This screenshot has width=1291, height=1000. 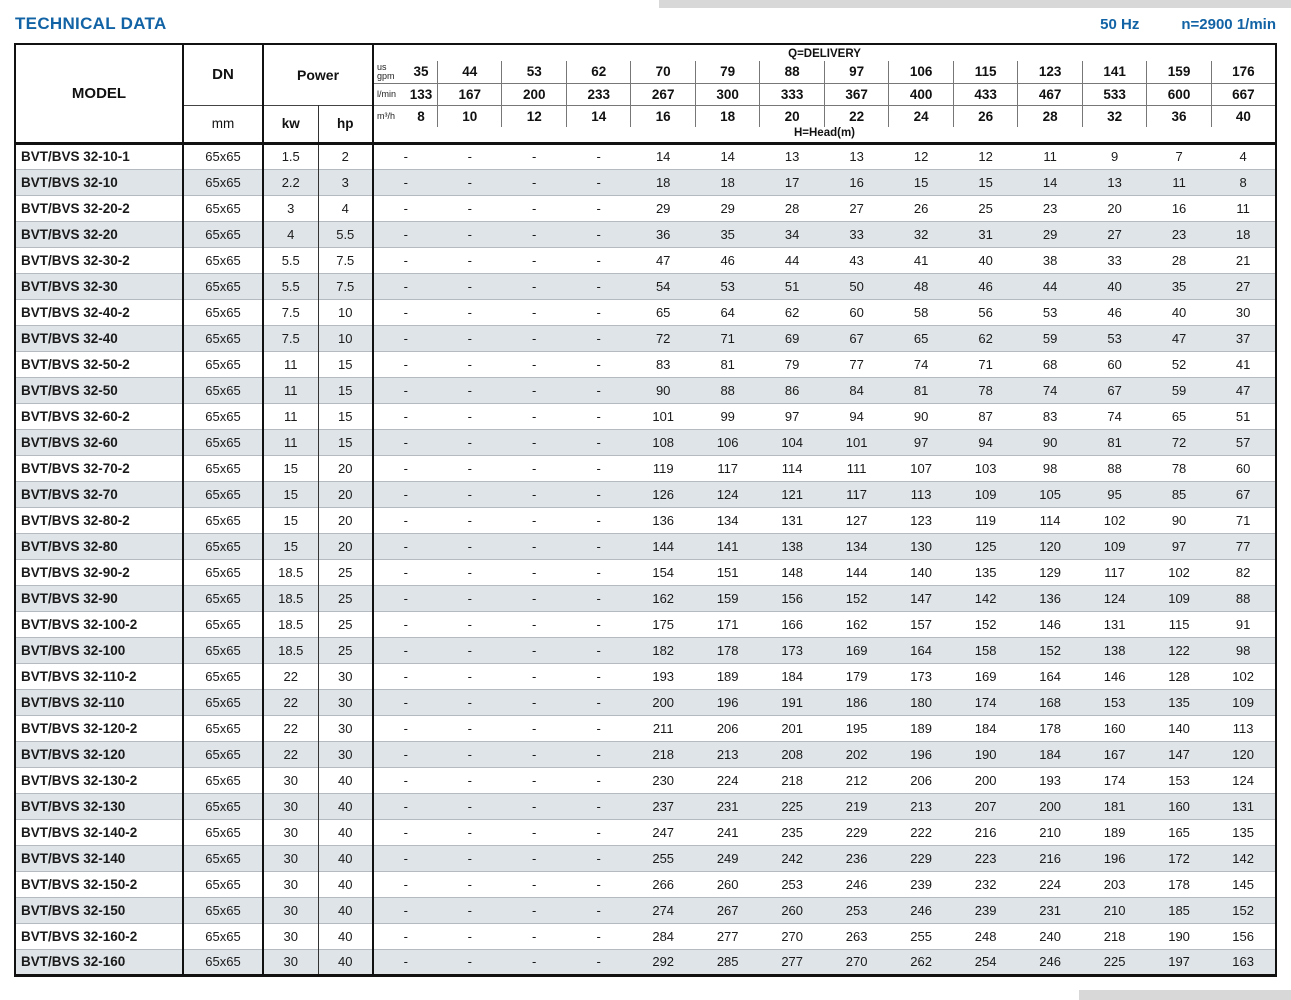 I want to click on head-value-cell: 211, so click(x=663, y=727).